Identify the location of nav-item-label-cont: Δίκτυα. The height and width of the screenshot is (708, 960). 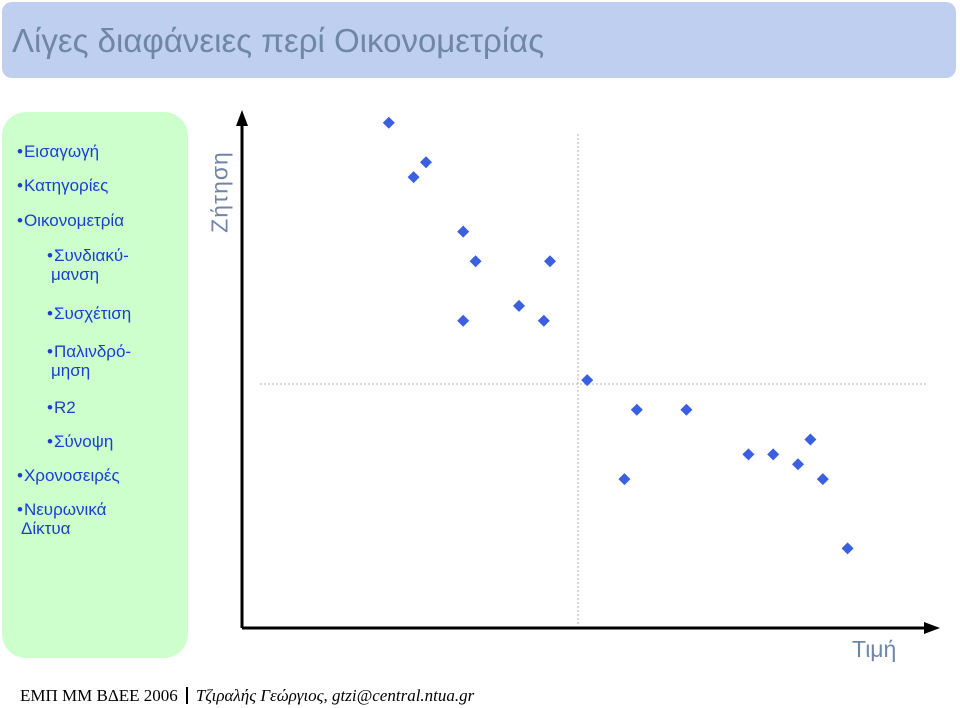
(46, 528).